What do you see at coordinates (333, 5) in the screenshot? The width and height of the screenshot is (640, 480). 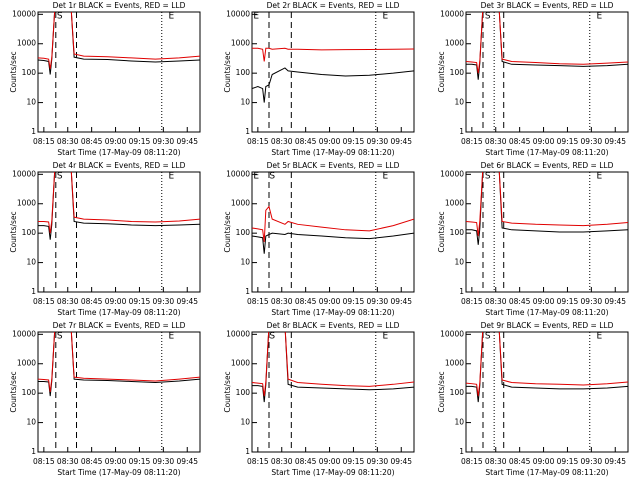 I see `chart-title: Det 2r BLACK = Events, RED = LLD` at bounding box center [333, 5].